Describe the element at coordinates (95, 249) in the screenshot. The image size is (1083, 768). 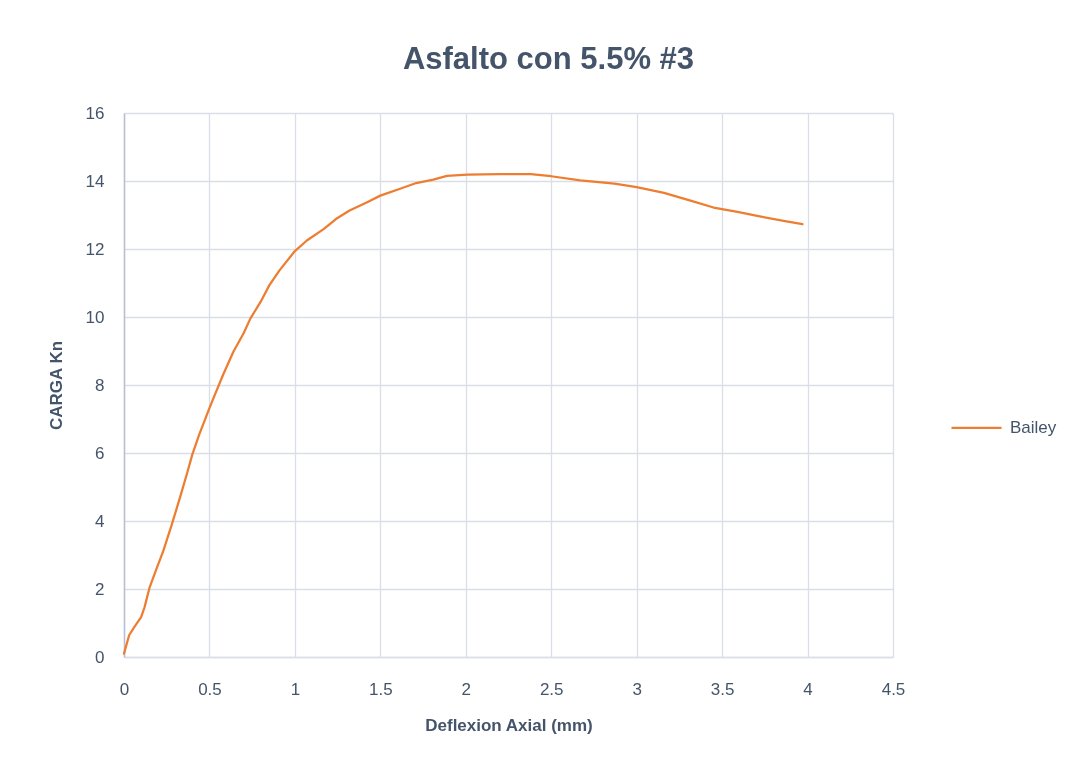
I see `y-tick-label: 12` at that location.